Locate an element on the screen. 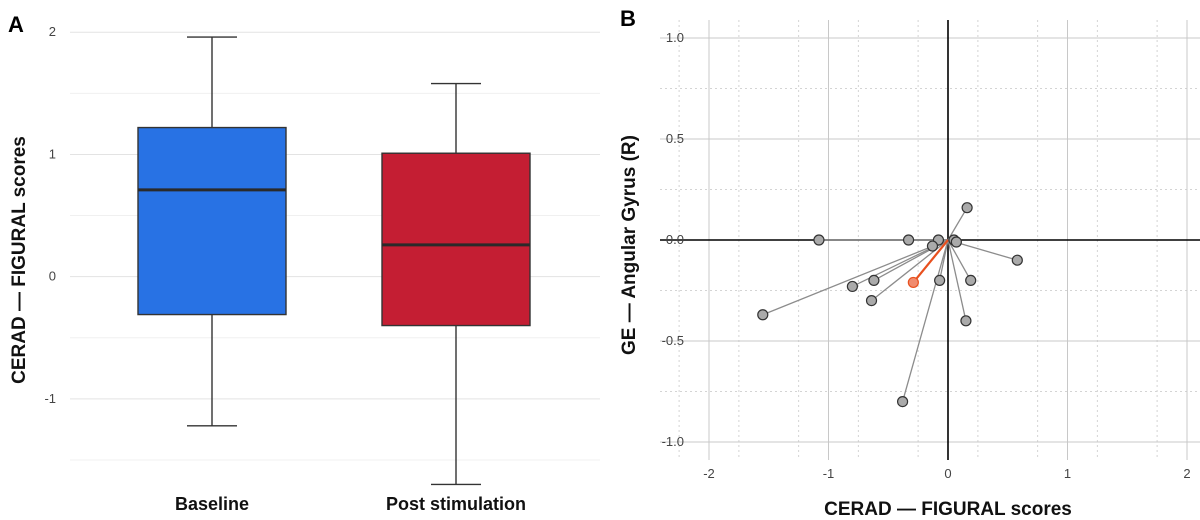 Image resolution: width=1200 pixels, height=520 pixels. box-baseline is located at coordinates (212, 231).